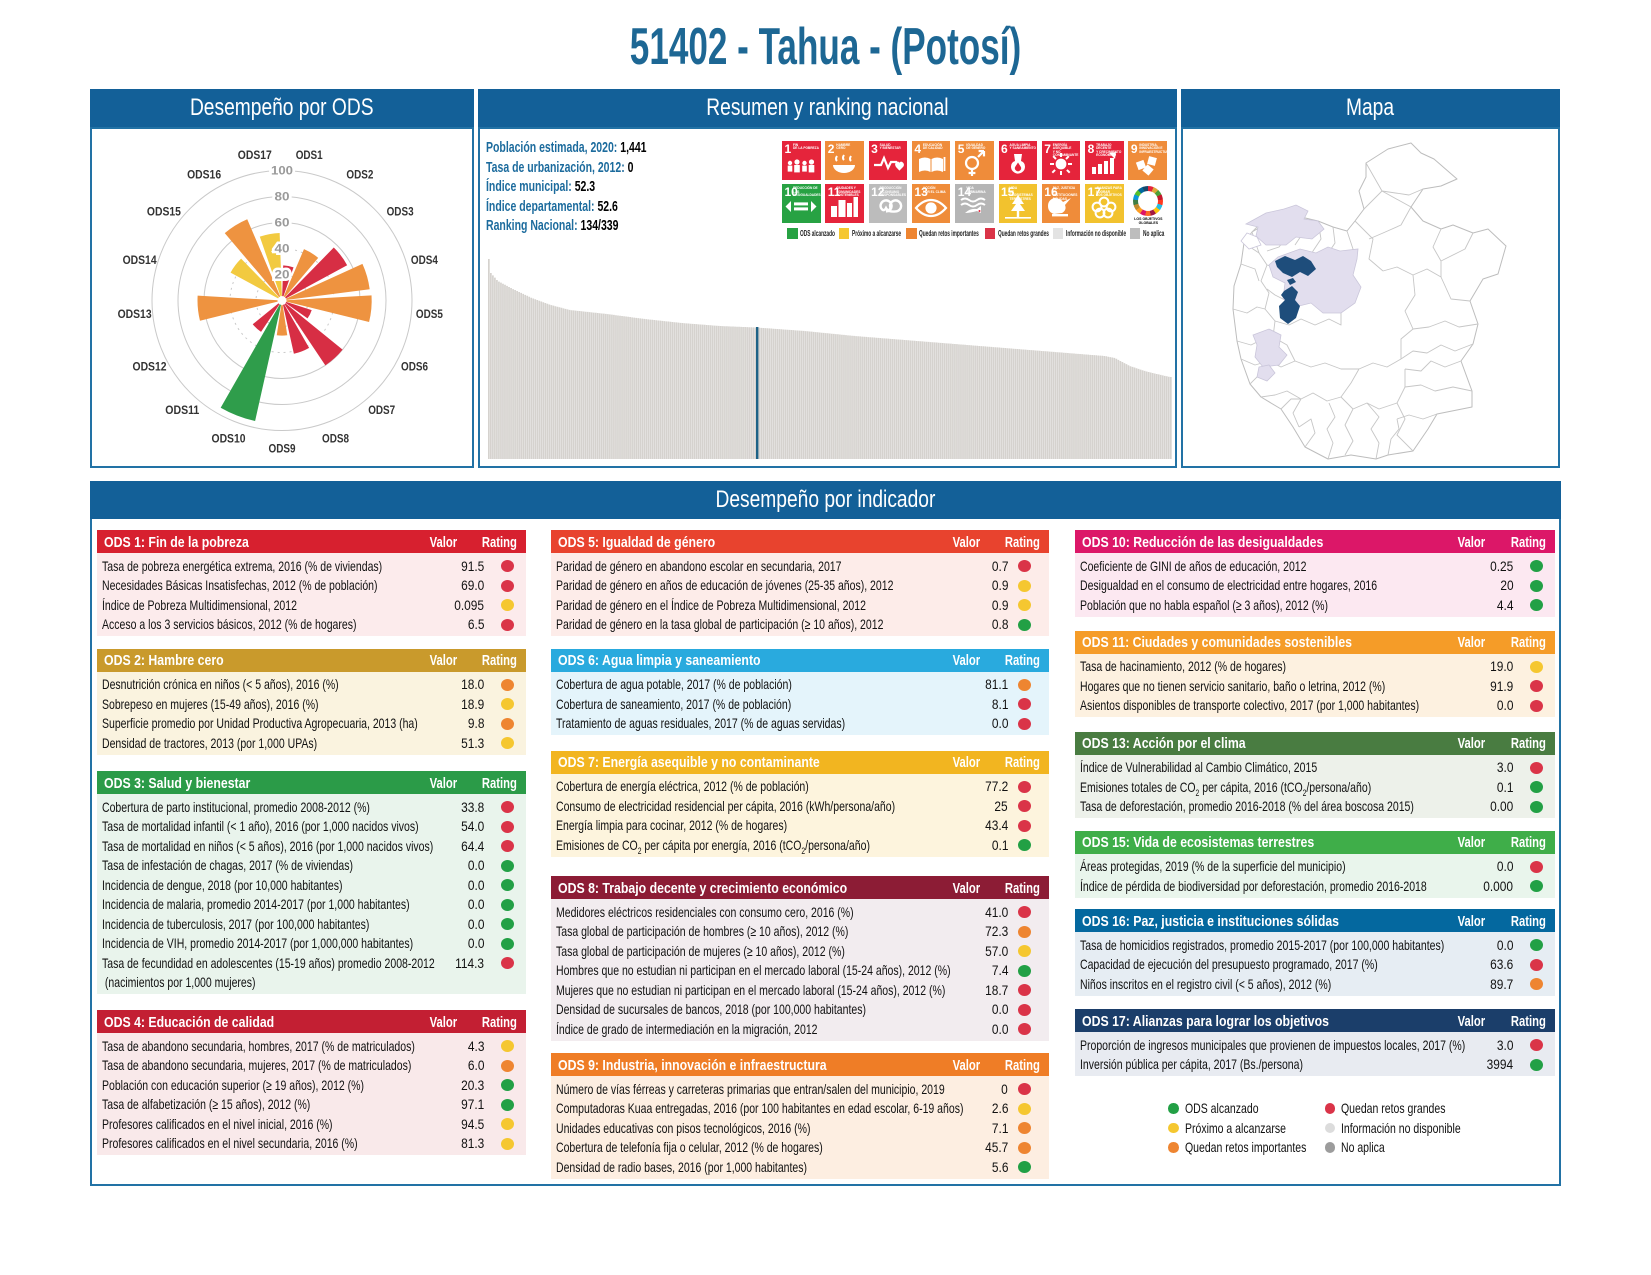 The width and height of the screenshot is (1651, 1275). Describe the element at coordinates (308, 155) in the screenshot. I see `svg-text: ODS1` at that location.